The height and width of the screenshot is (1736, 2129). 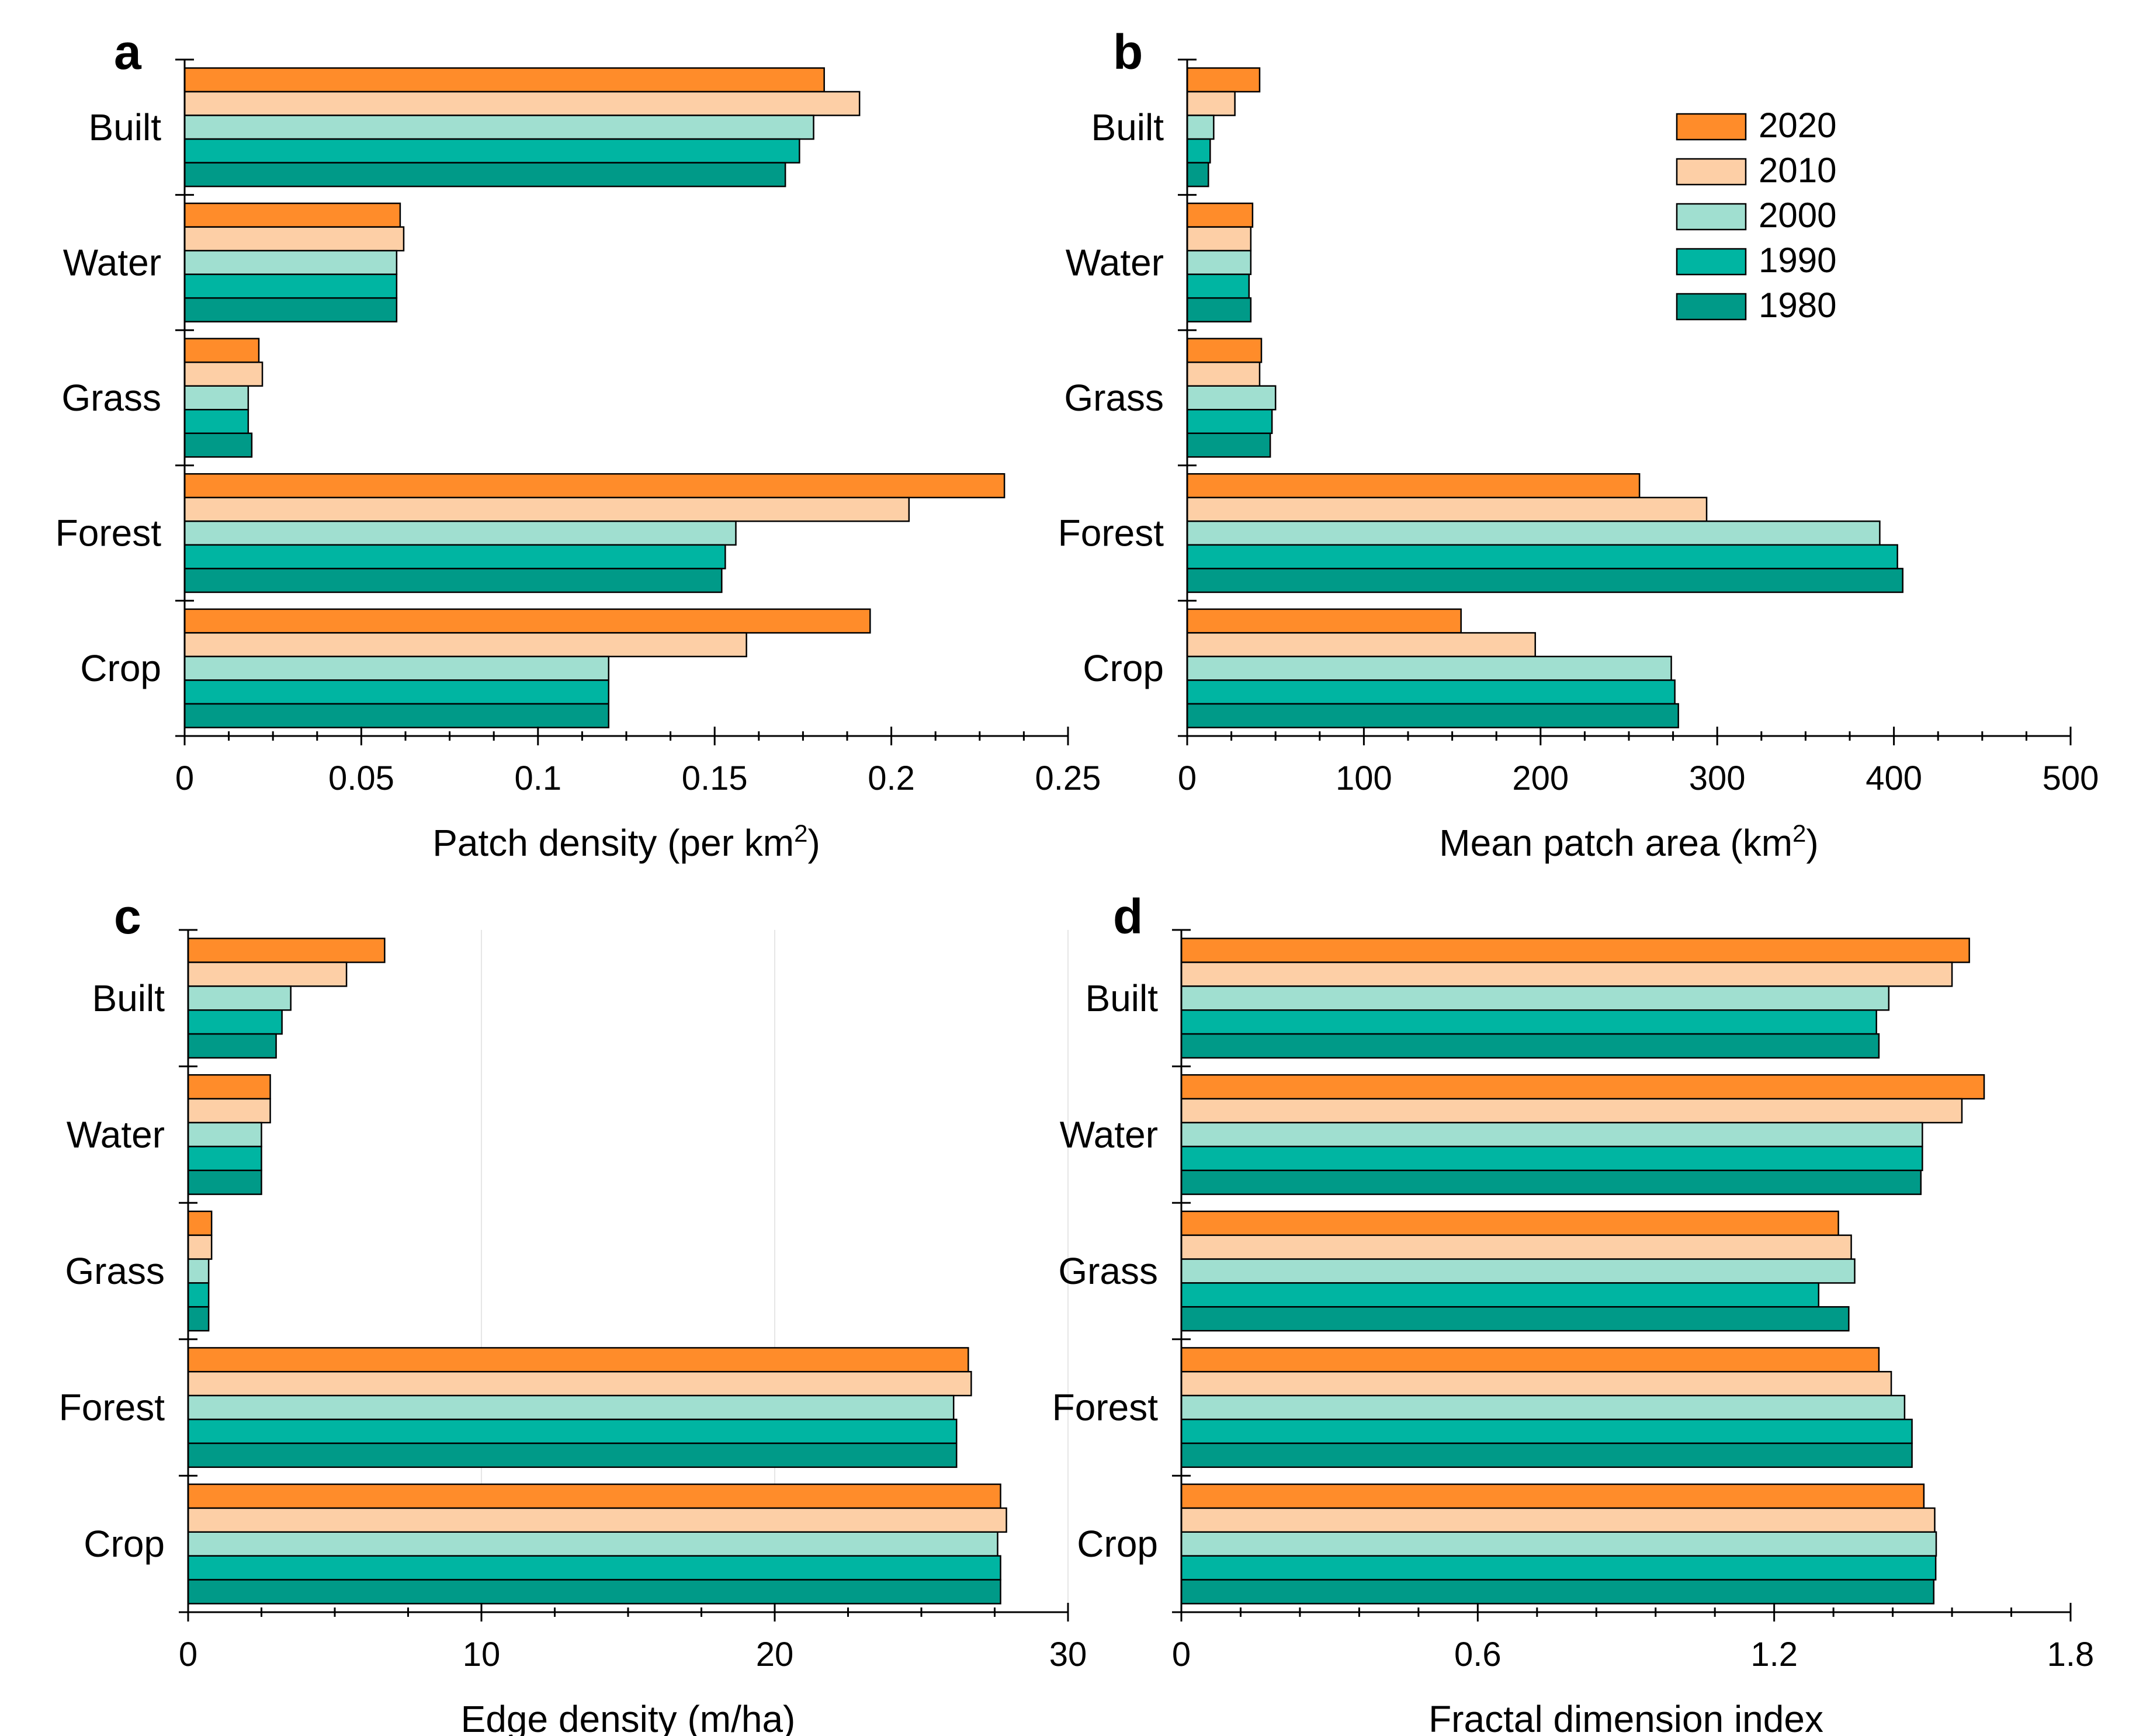 What do you see at coordinates (579, 1384) in the screenshot?
I see `bar-c-forest-2010` at bounding box center [579, 1384].